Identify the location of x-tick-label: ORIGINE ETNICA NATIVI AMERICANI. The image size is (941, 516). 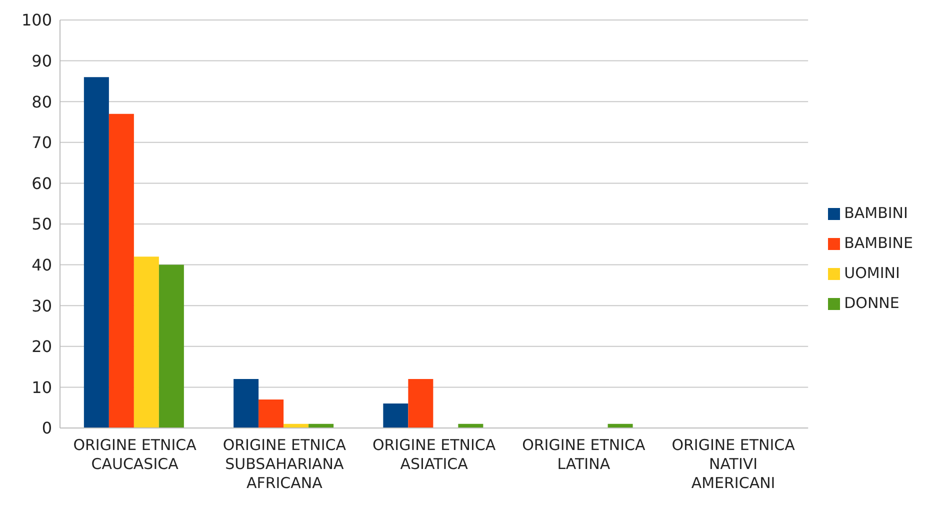
(734, 464).